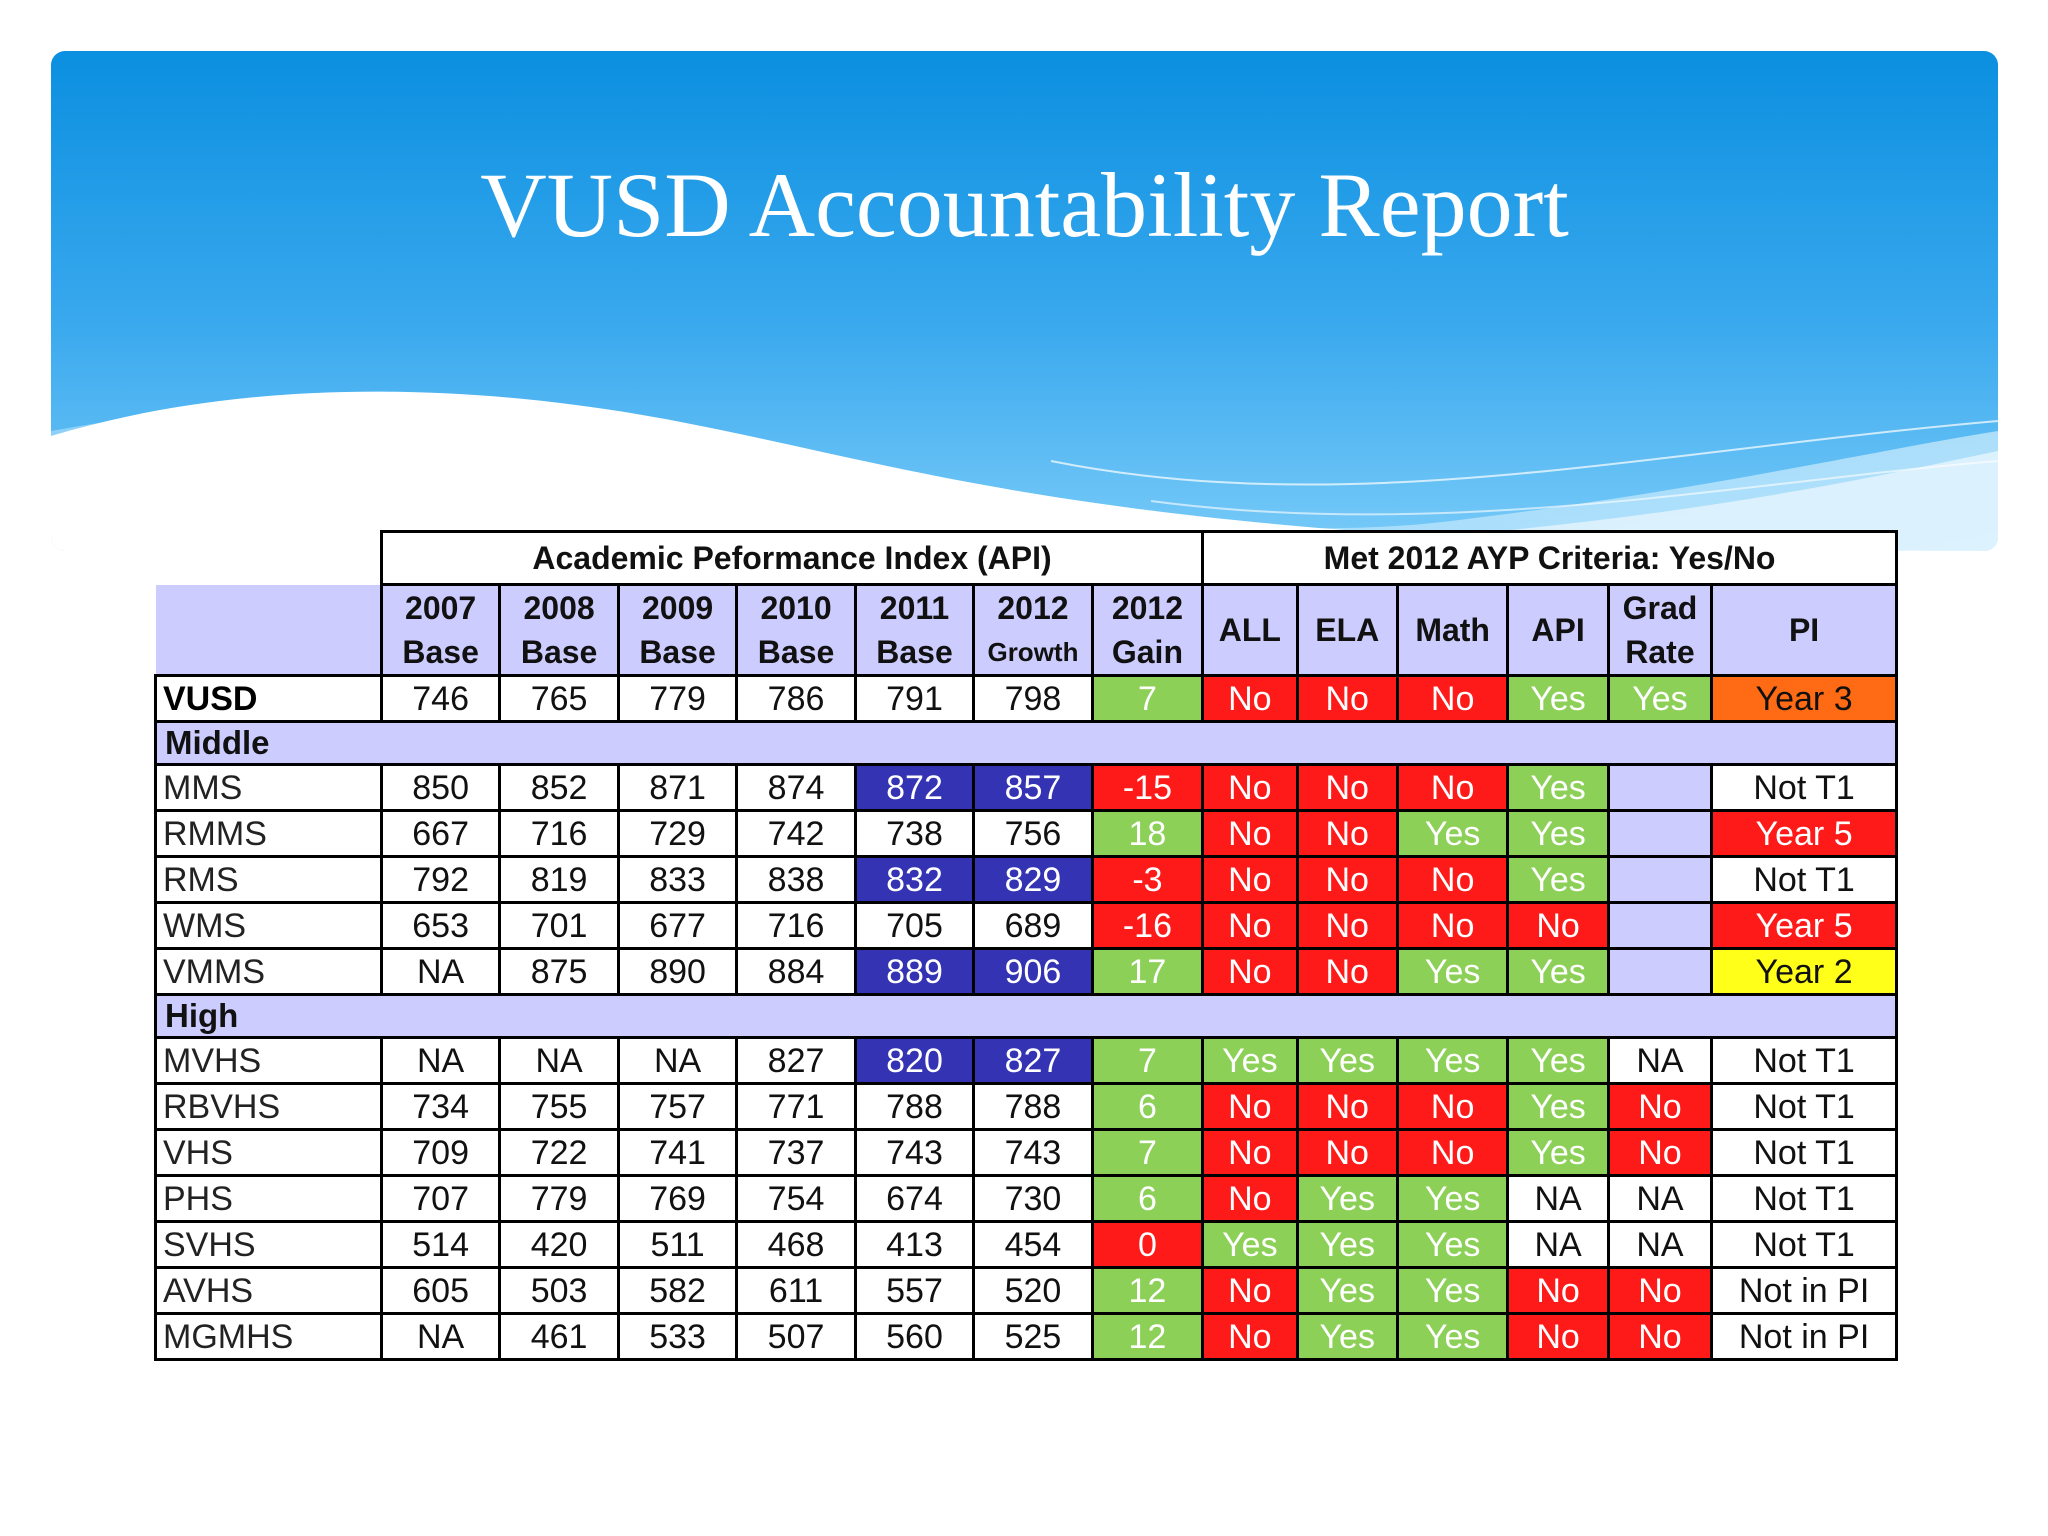 The image size is (2048, 1536). What do you see at coordinates (1033, 787) in the screenshot?
I see `table-cell: 857` at bounding box center [1033, 787].